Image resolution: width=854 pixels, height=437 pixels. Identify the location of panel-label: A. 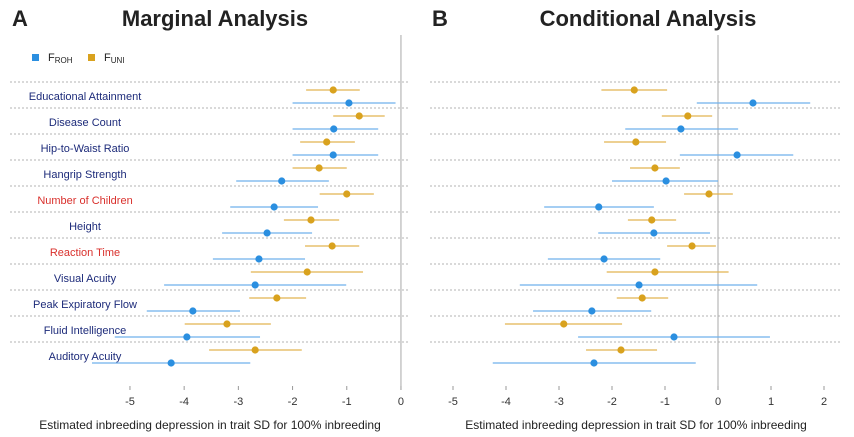
(20, 18).